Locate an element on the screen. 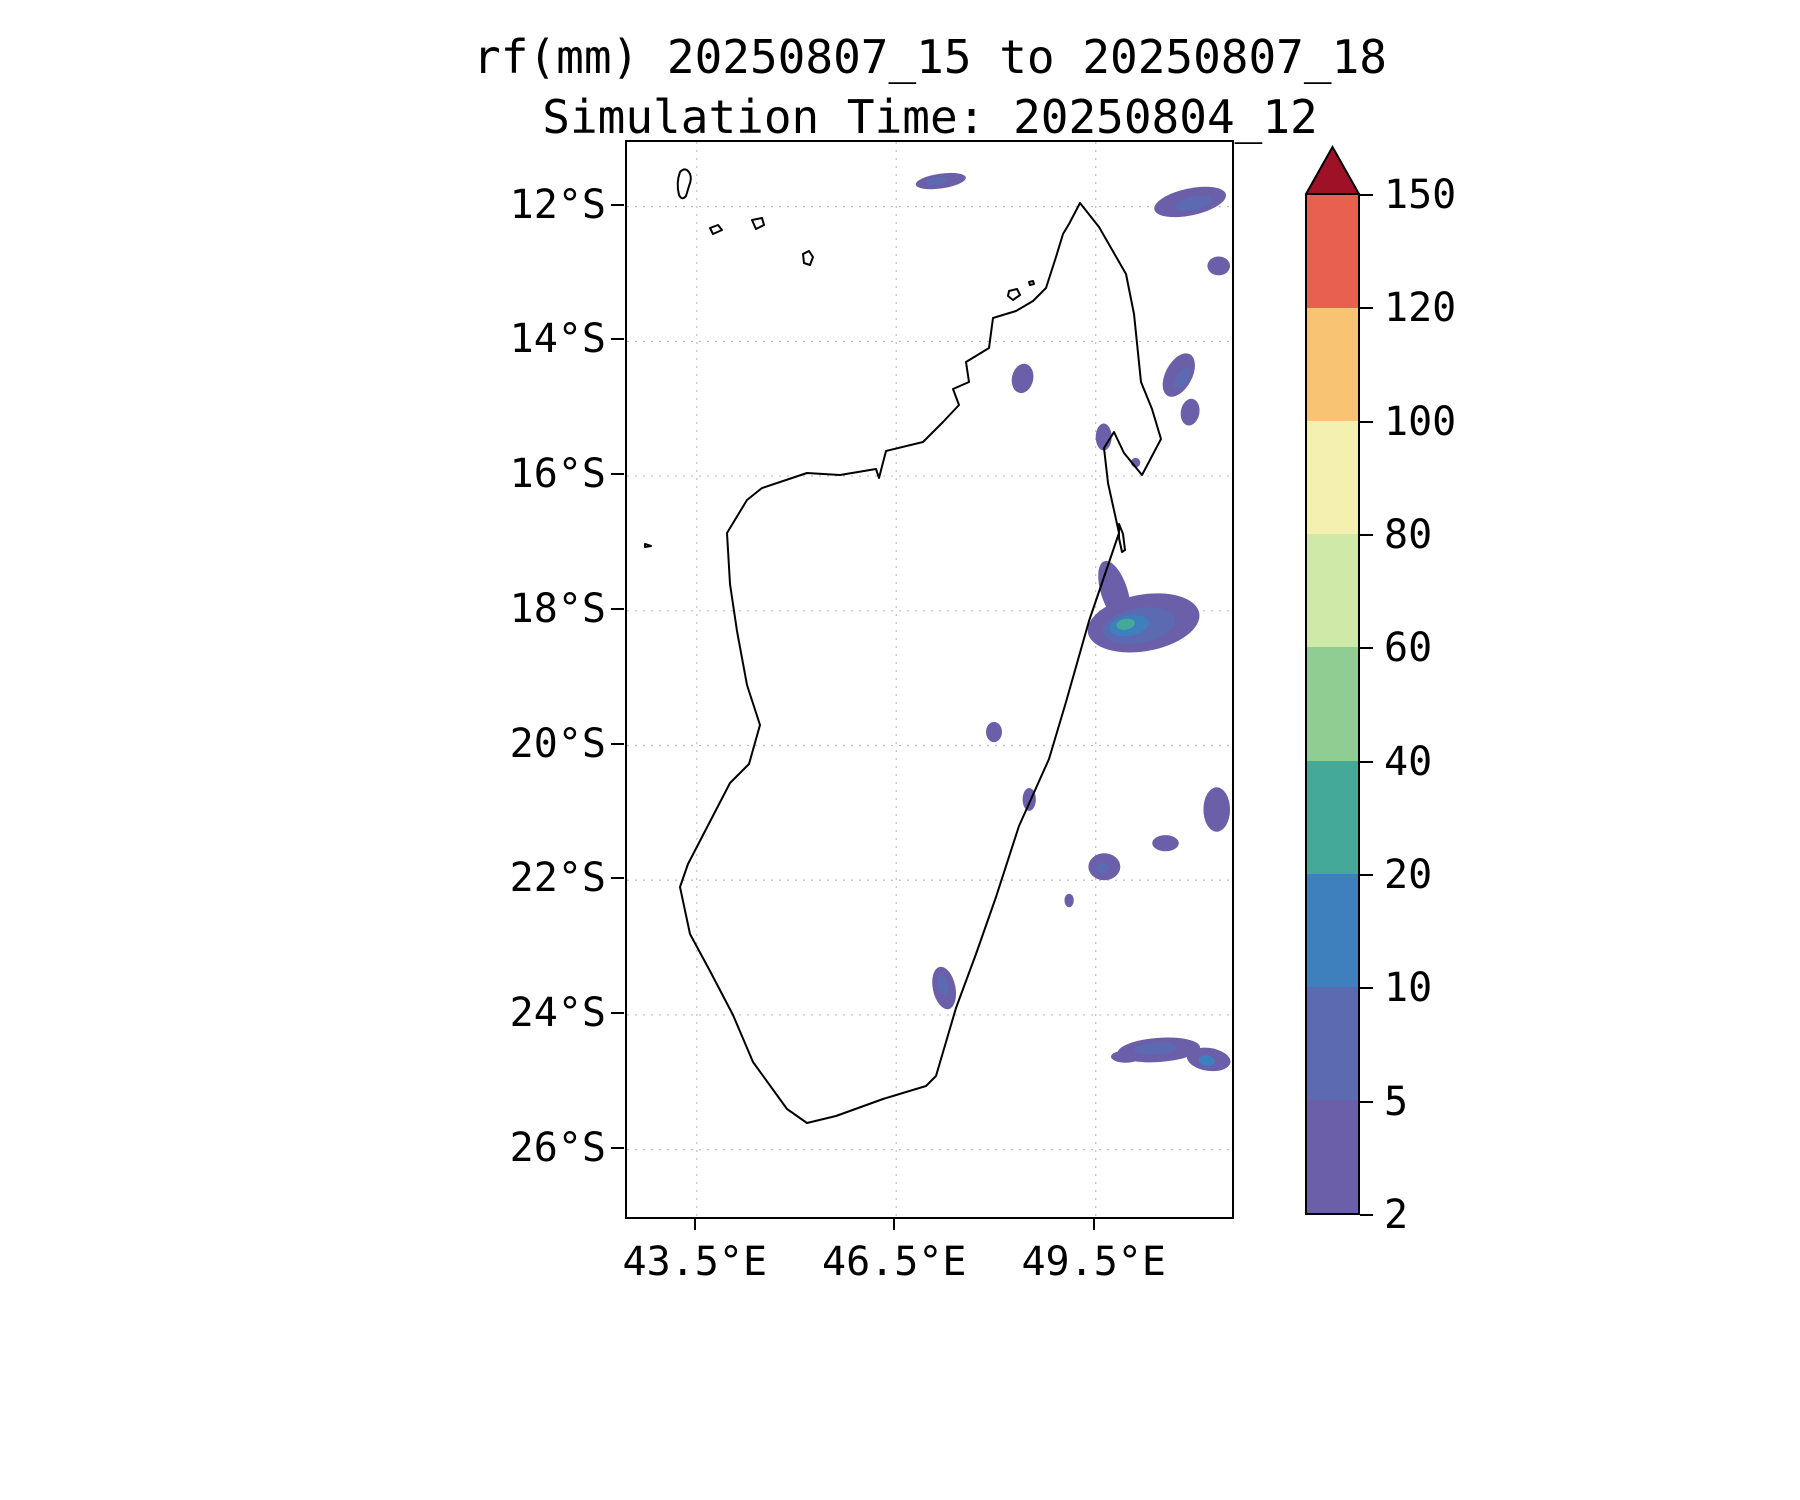 This screenshot has width=1800, height=1500. island-mayotte is located at coordinates (808, 258).